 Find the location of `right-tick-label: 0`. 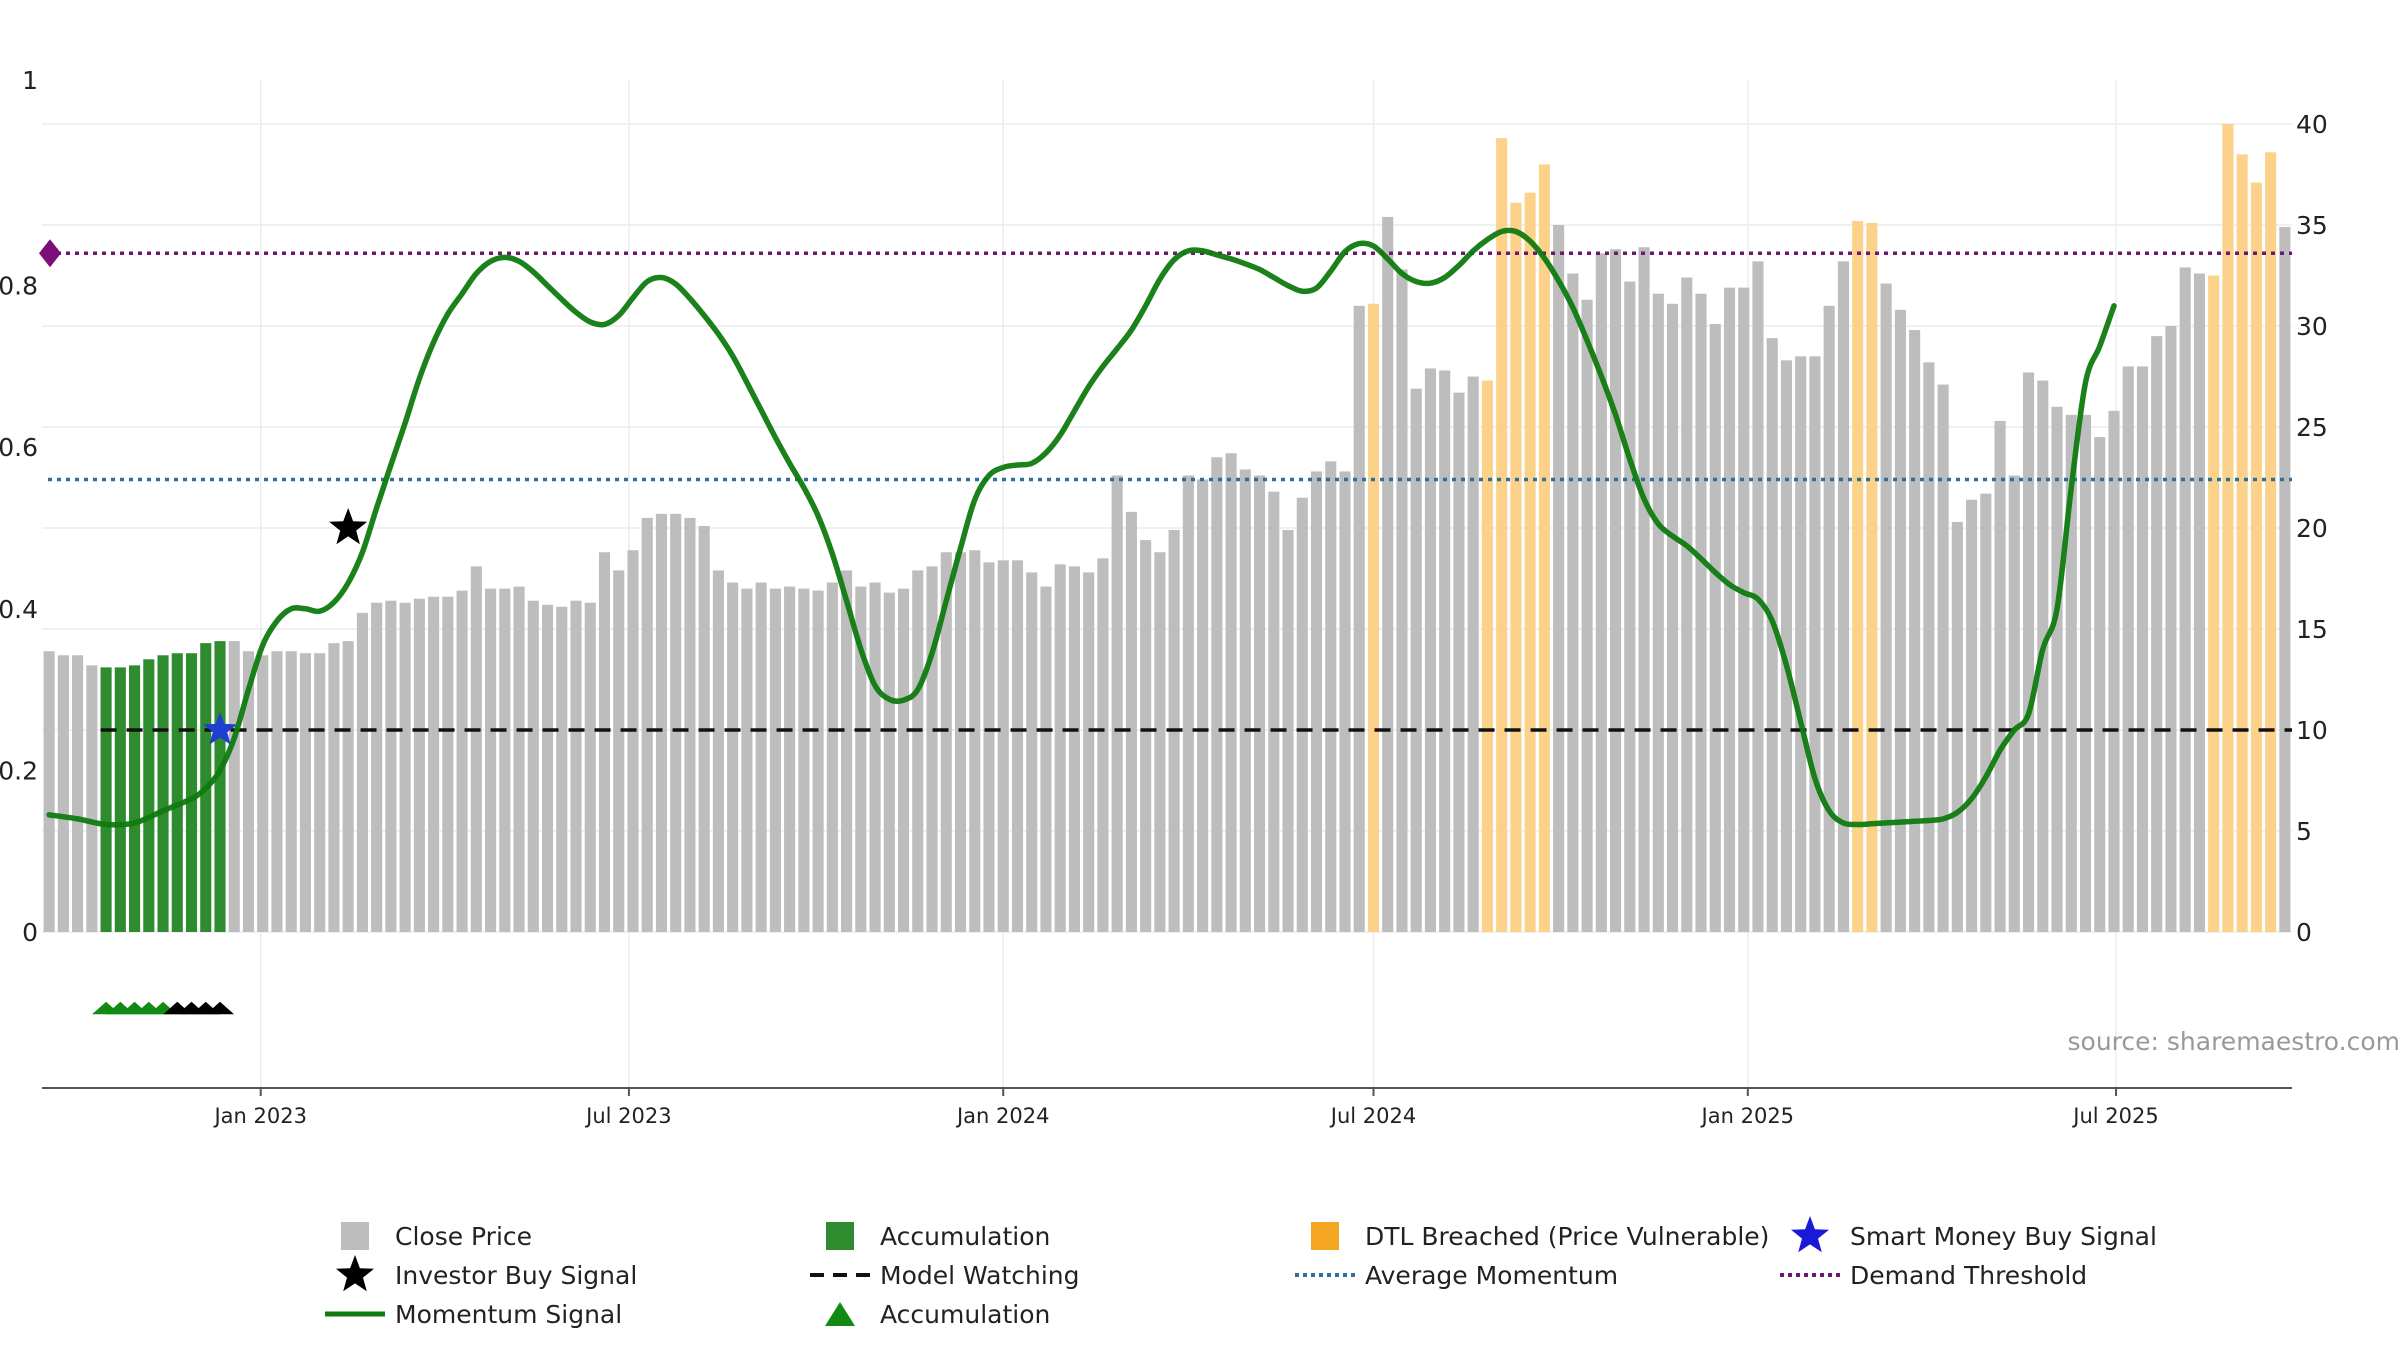

right-tick-label: 0 is located at coordinates (2304, 932).